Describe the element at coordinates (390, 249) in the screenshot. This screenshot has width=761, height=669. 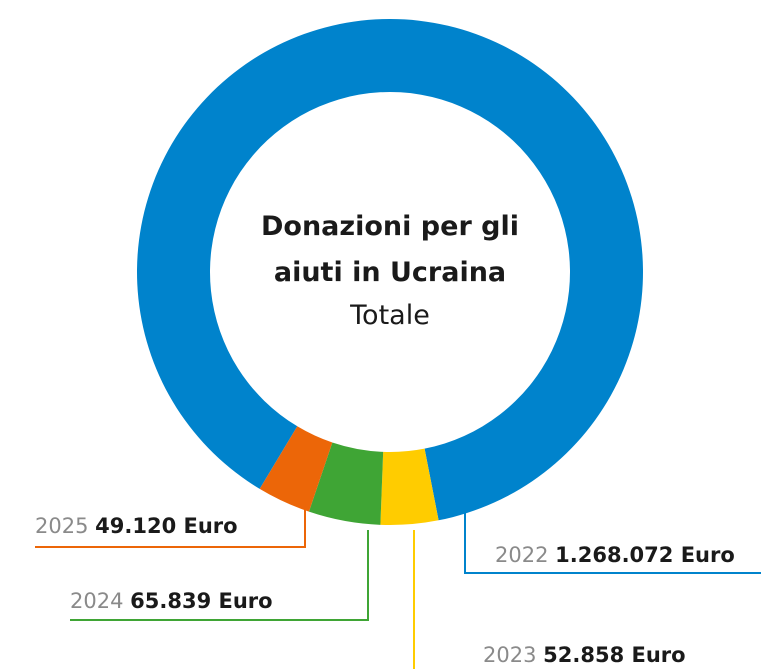
I see `chart-title: Donazioni per gli aiuti in Ucraina` at that location.